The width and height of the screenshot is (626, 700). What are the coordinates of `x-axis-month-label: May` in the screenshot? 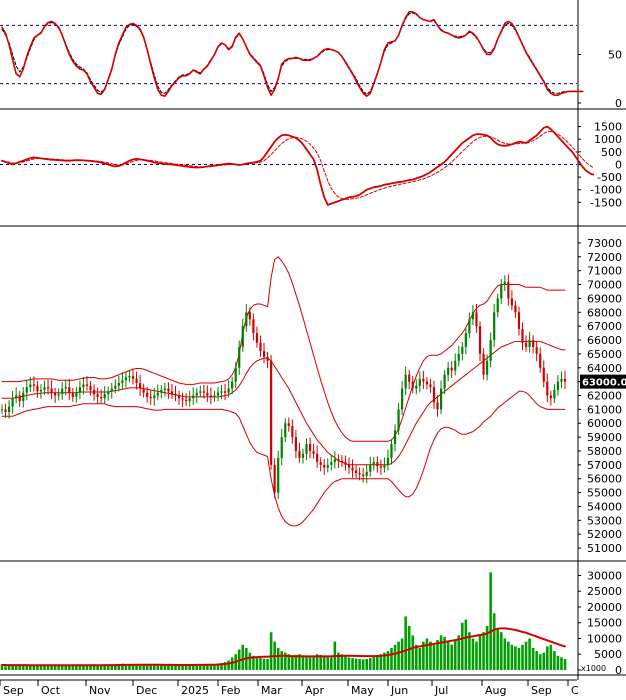 It's located at (362, 690).